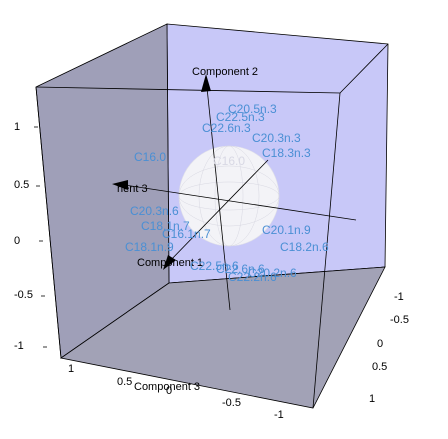 The height and width of the screenshot is (439, 448). I want to click on cube-front-vertical, so click(326, 250).